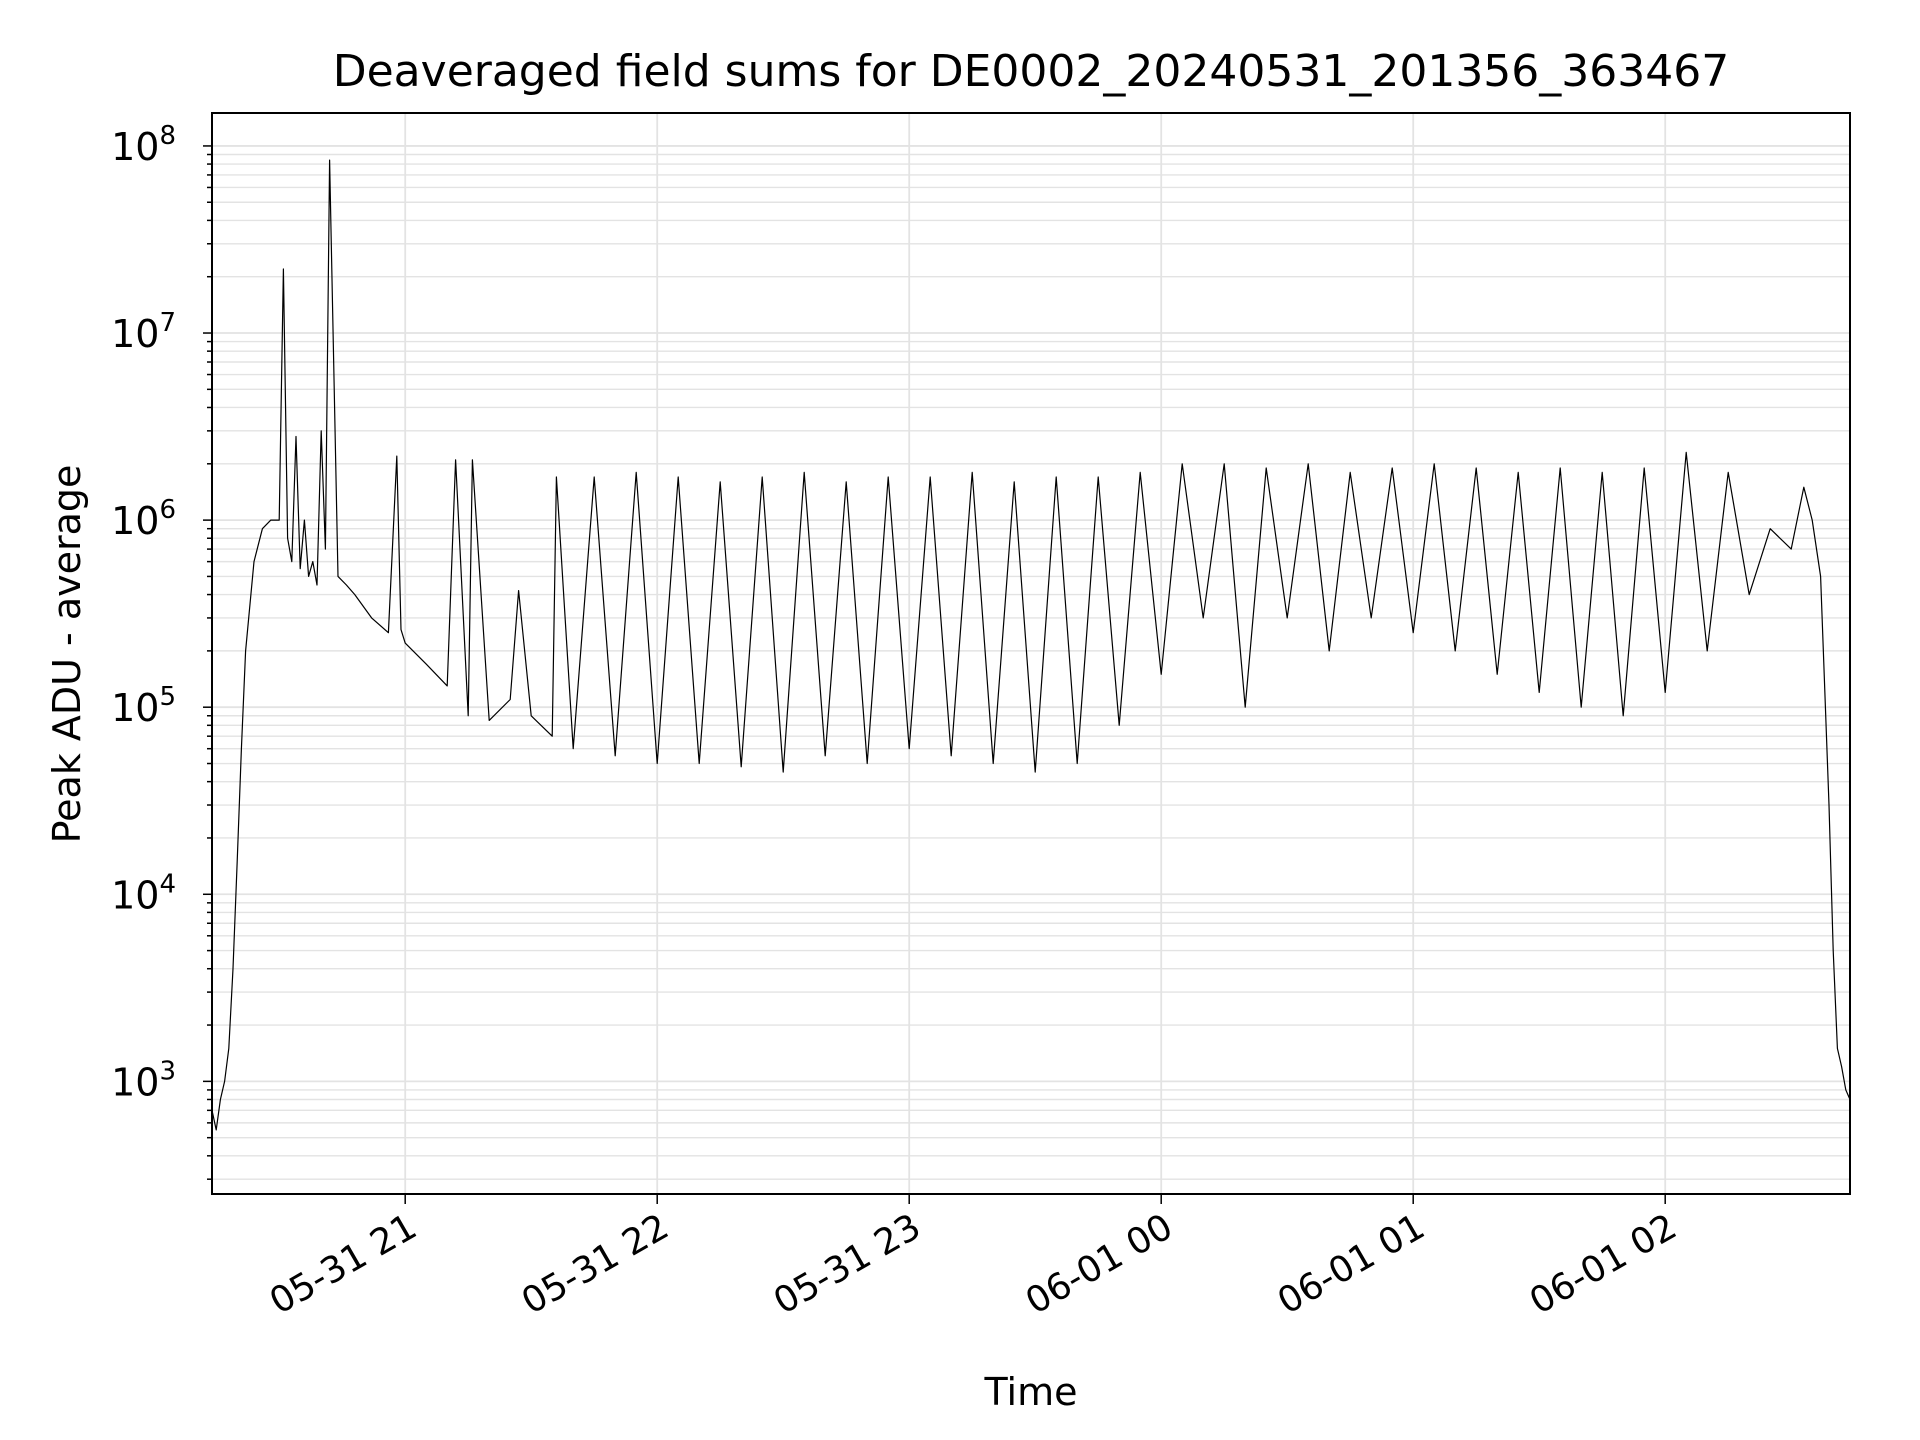 The image size is (1920, 1440). I want to click on y-tick-exponent: 7, so click(167, 323).